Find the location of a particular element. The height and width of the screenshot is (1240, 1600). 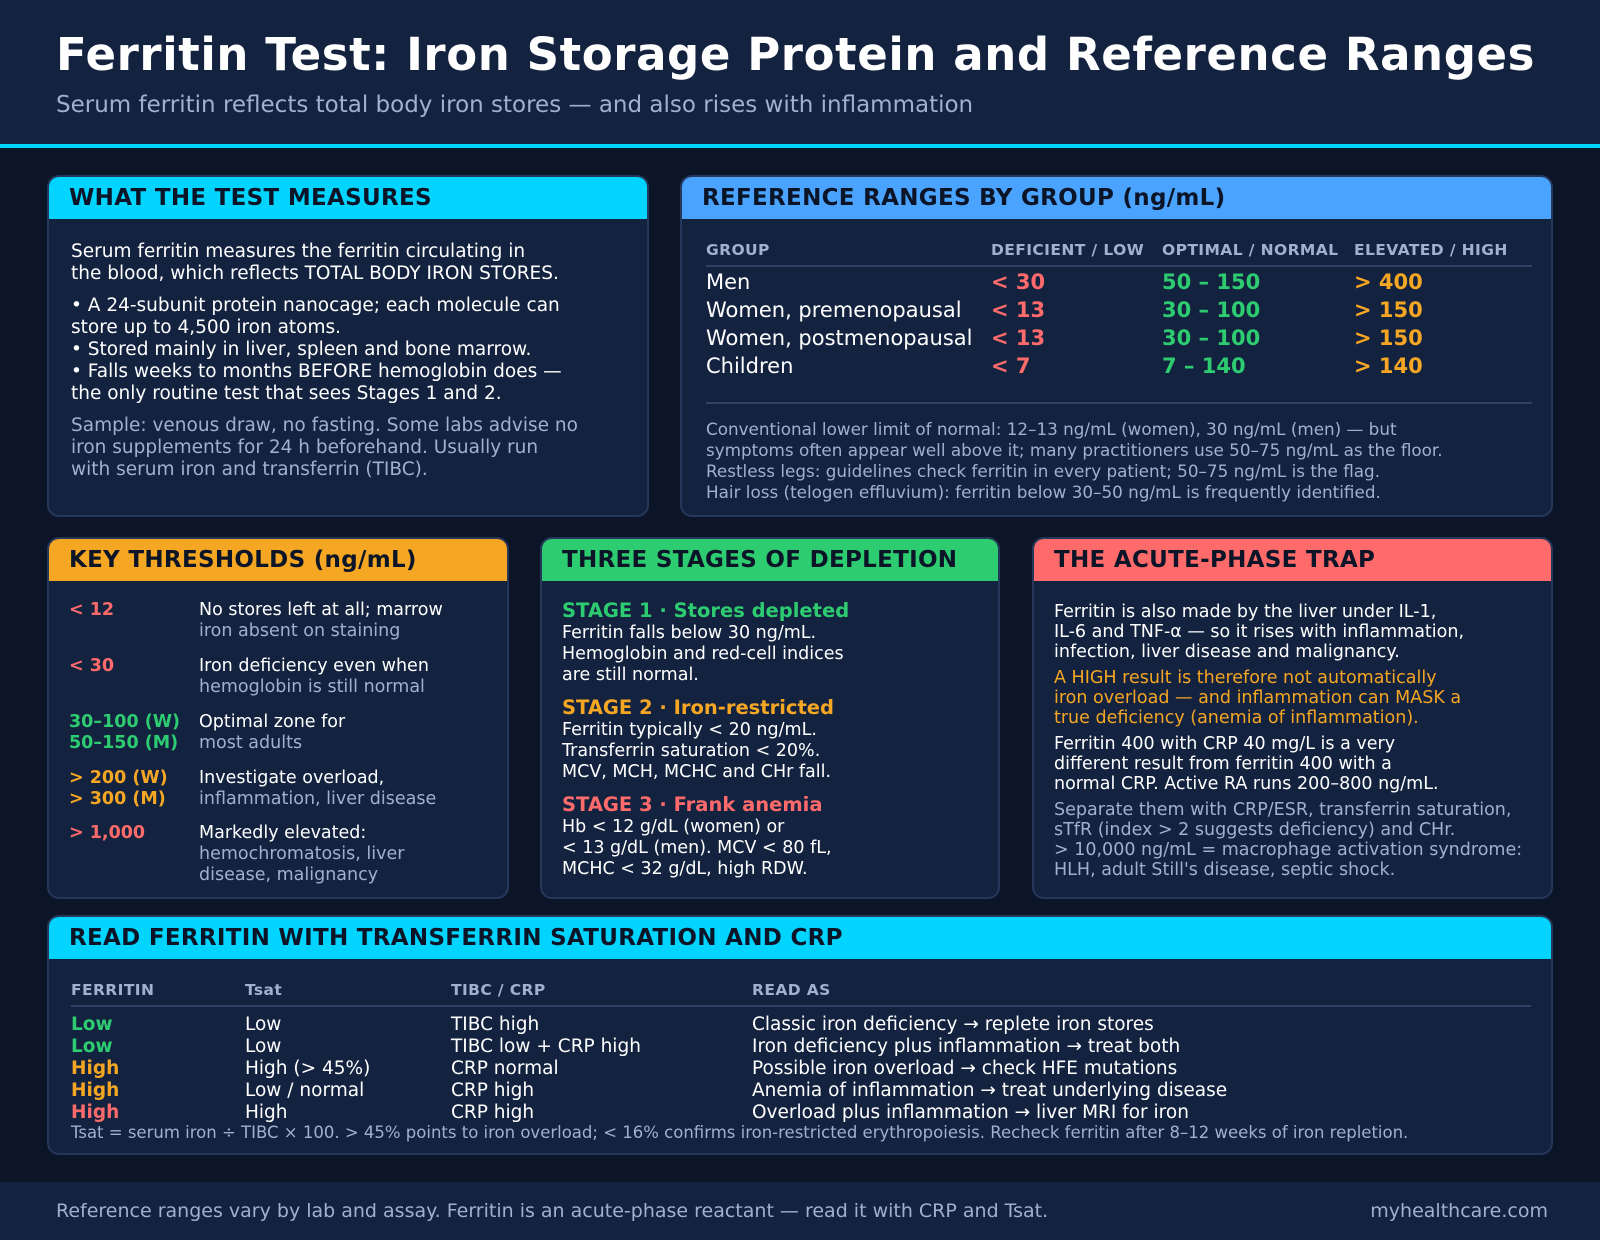

stage-title: STAGE 2 · Iron-restricted is located at coordinates (698, 707).